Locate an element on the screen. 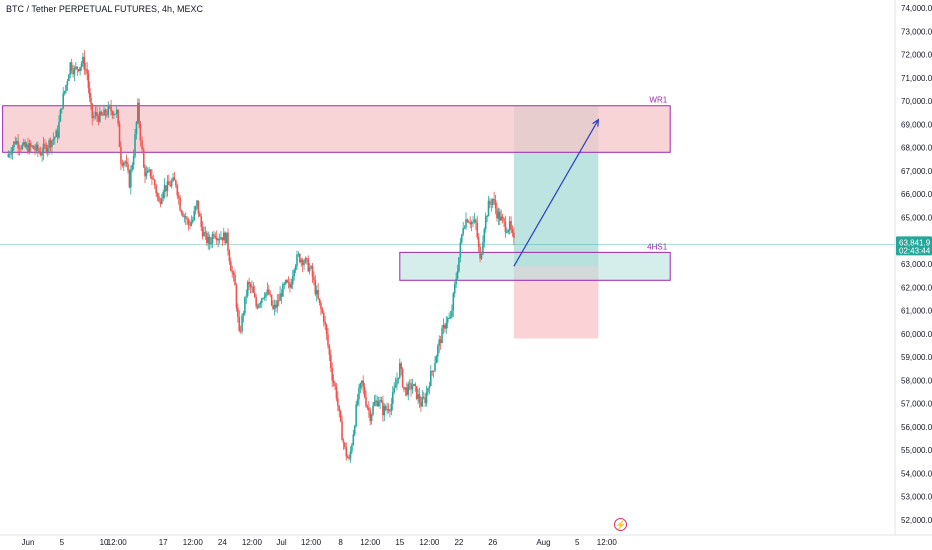  x-tick-label: 17 is located at coordinates (163, 542).